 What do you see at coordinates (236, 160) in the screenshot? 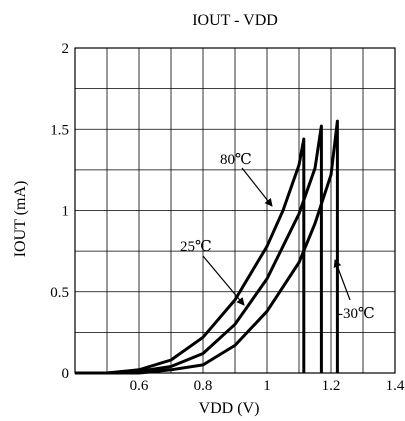
I see `annotation-80c: 80℃` at bounding box center [236, 160].